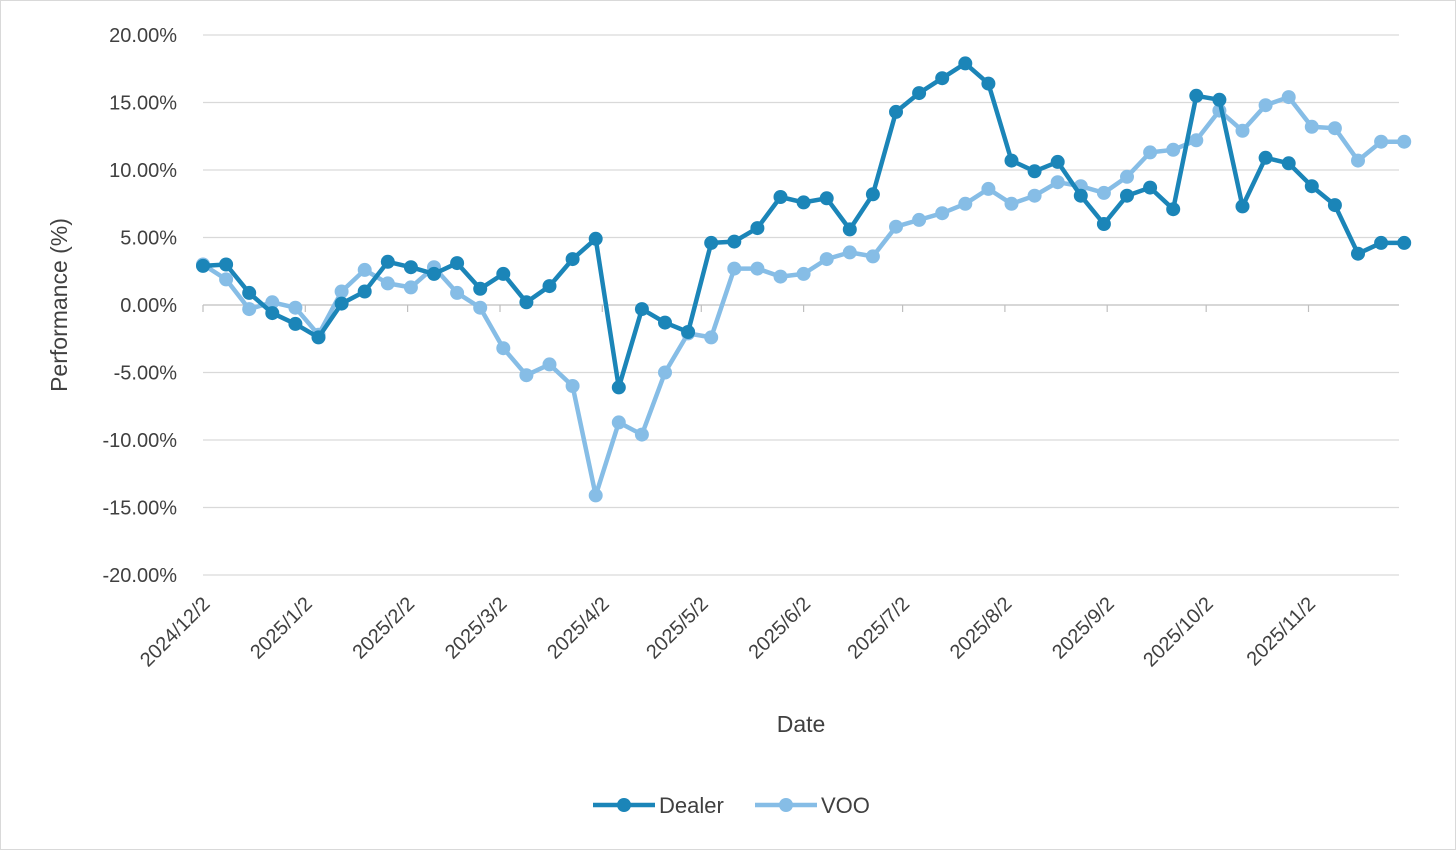  I want to click on y-tick-label: 15.00%, so click(143, 104).